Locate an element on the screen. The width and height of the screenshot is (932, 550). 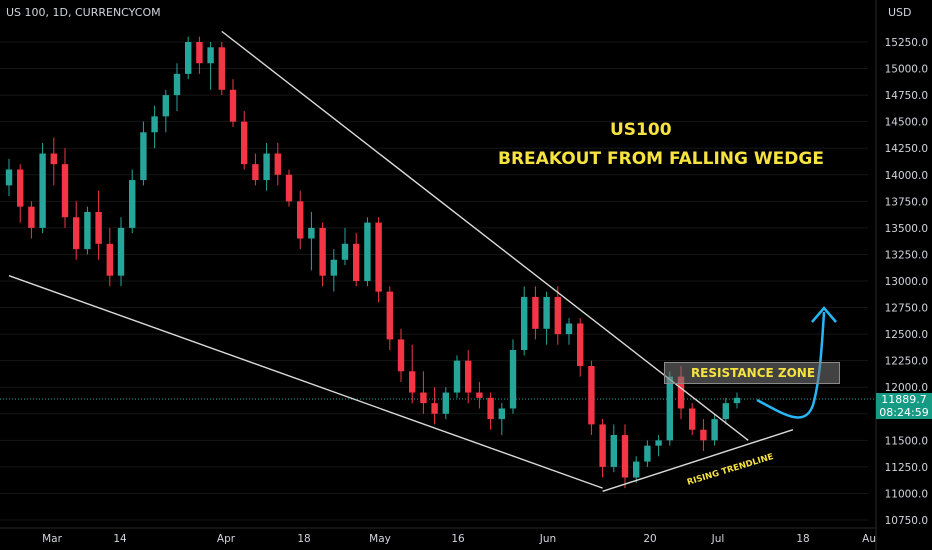
current-price: 11889.7 is located at coordinates (904, 399).